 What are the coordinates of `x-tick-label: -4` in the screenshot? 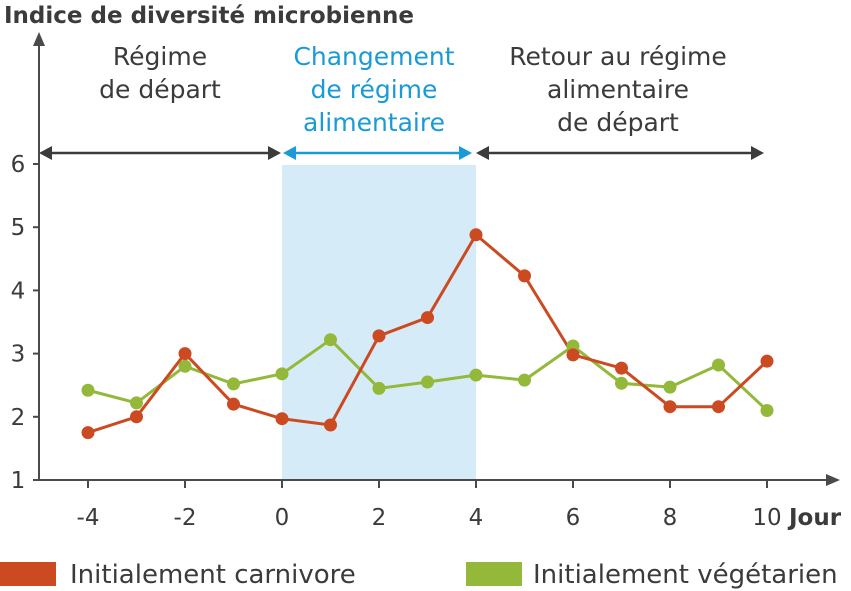 It's located at (88, 518).